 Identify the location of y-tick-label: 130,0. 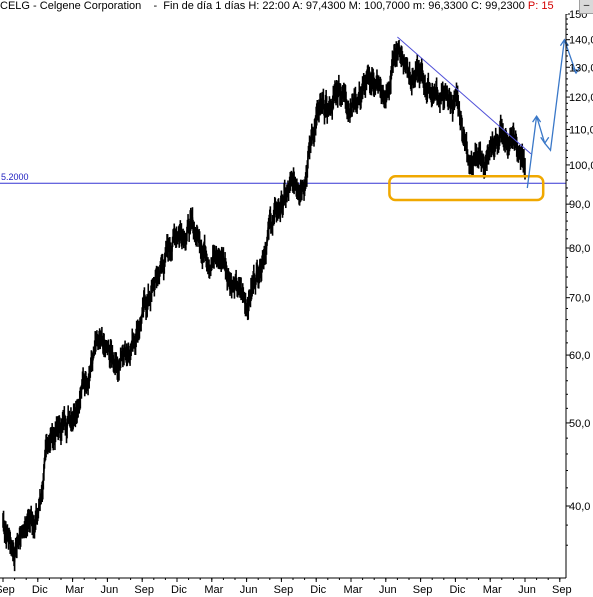
(581, 68).